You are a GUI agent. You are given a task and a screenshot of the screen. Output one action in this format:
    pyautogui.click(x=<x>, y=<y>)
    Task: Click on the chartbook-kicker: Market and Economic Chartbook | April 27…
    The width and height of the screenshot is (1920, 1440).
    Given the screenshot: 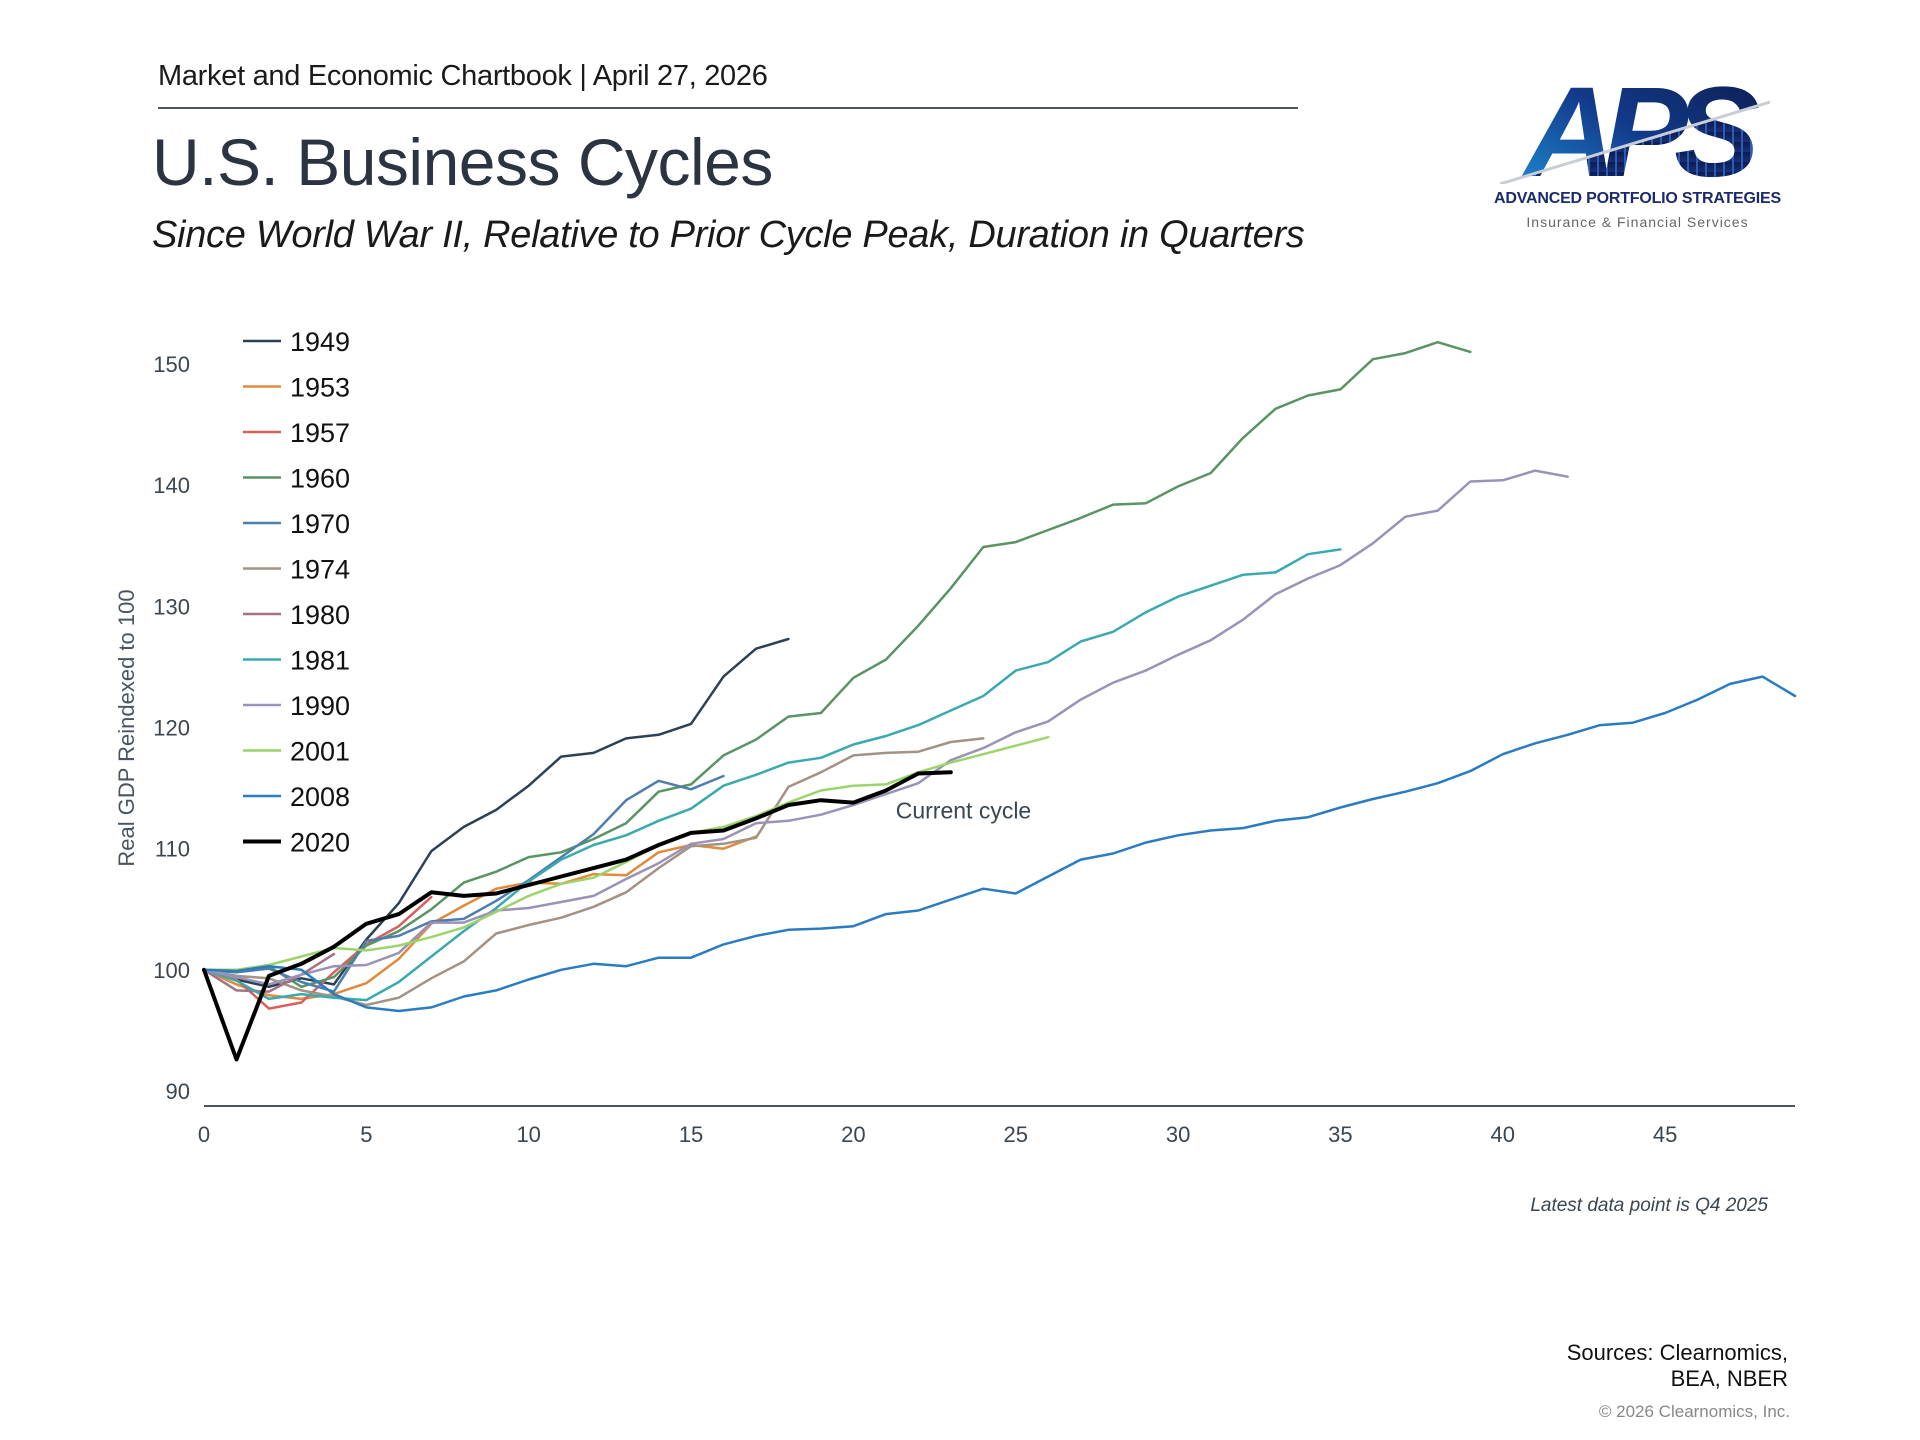 What is the action you would take?
    pyautogui.click(x=463, y=76)
    